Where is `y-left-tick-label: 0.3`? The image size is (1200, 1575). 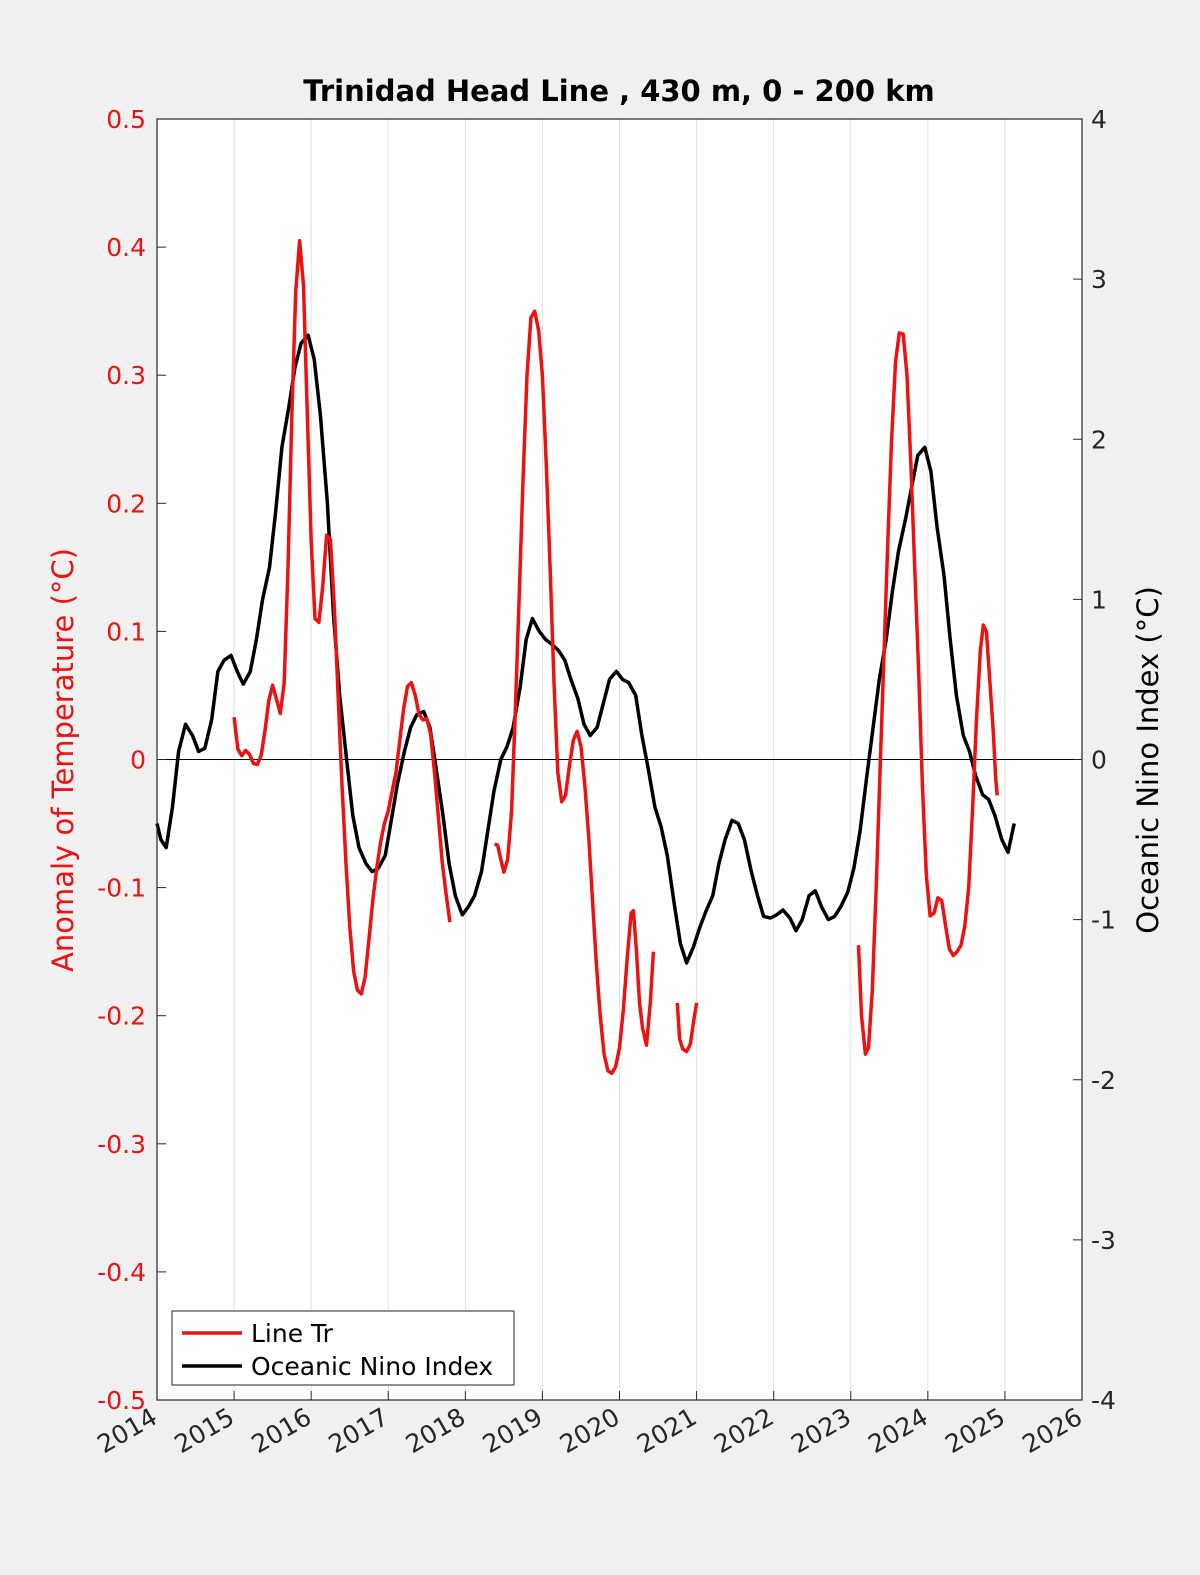 y-left-tick-label: 0.3 is located at coordinates (126, 375).